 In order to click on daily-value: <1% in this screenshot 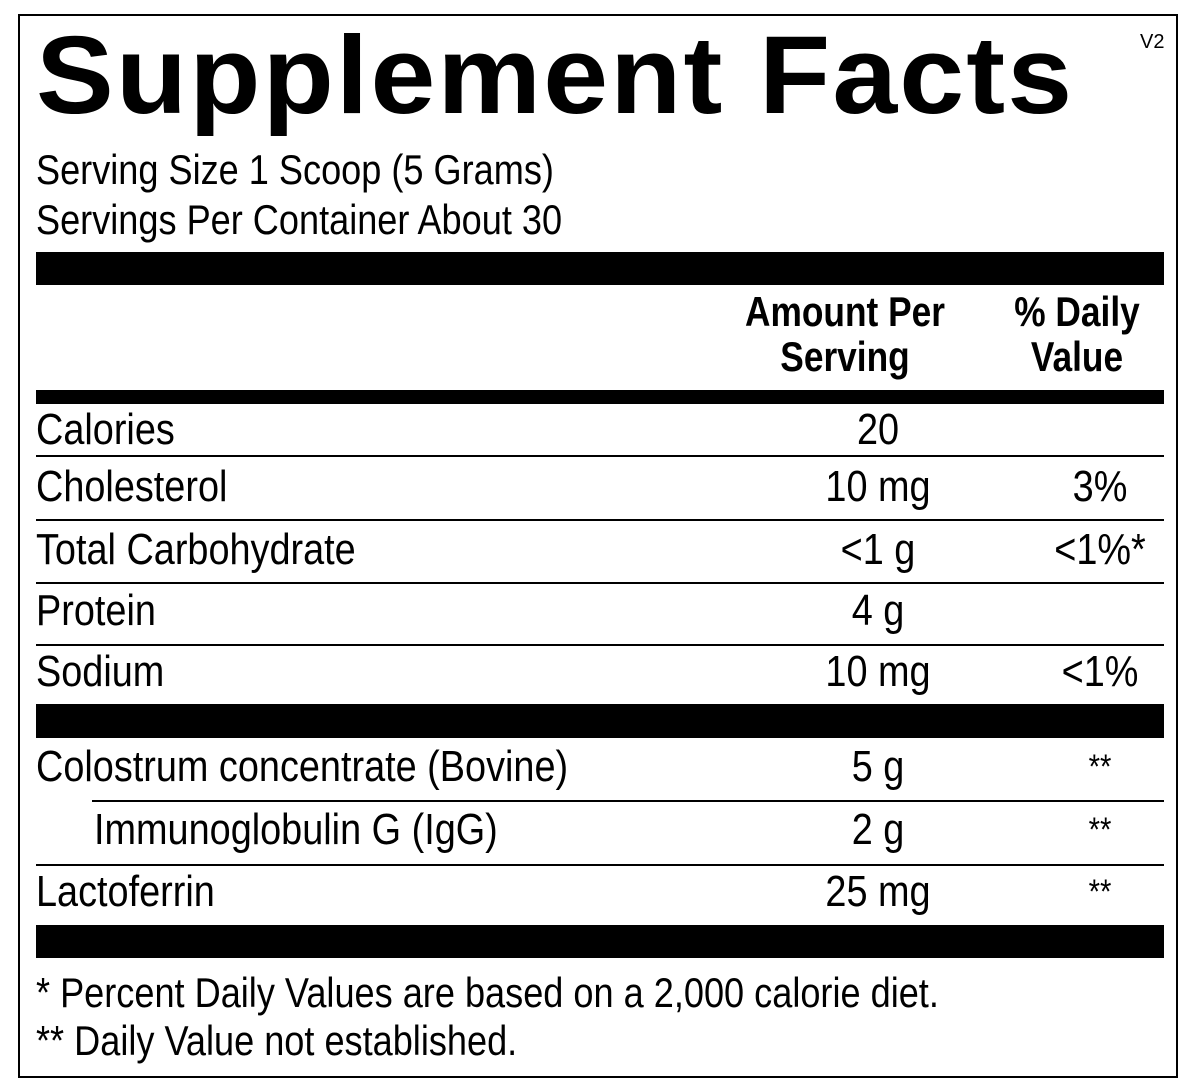, I will do `click(1100, 671)`.